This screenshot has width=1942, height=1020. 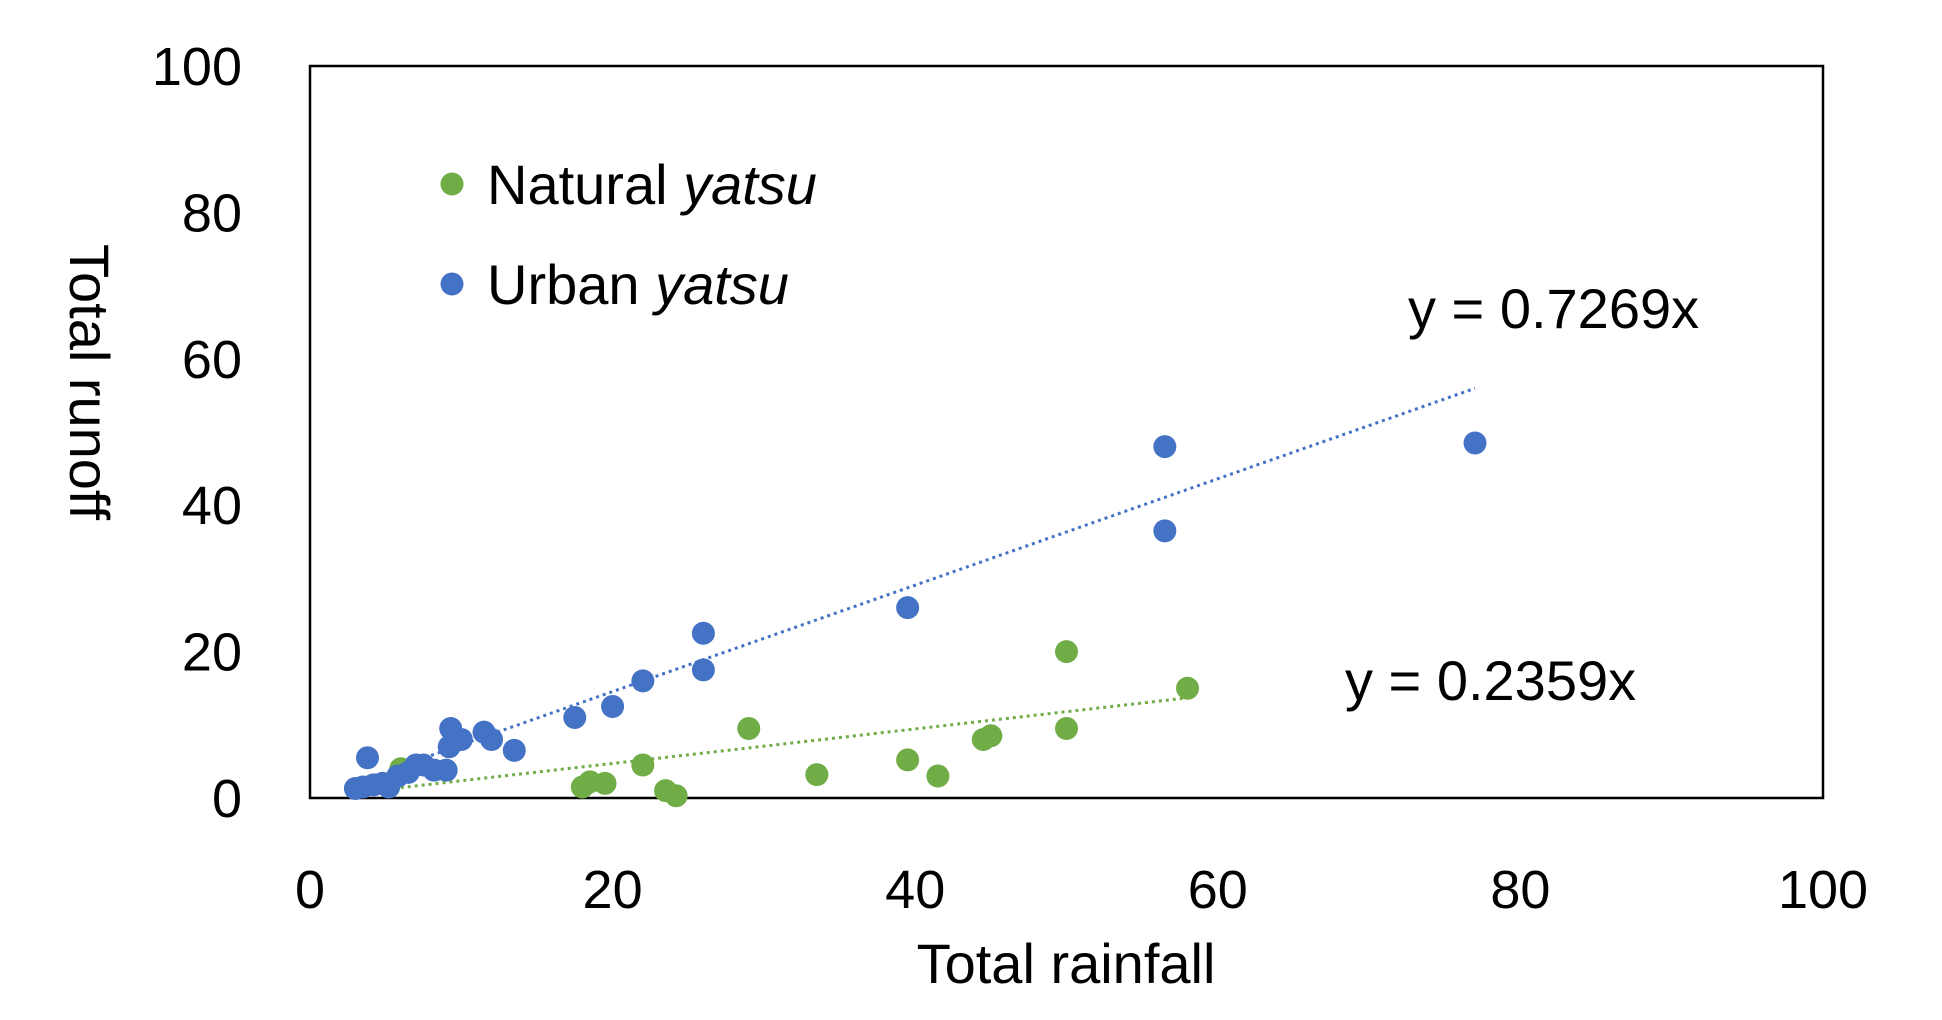 I want to click on x-tick-label: 60, so click(x=1218, y=890).